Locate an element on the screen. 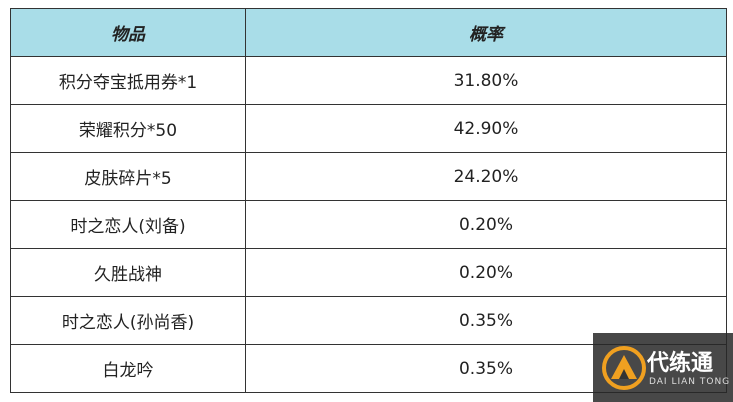 The image size is (733, 402). item-cell: 久胜战神 is located at coordinates (128, 272).